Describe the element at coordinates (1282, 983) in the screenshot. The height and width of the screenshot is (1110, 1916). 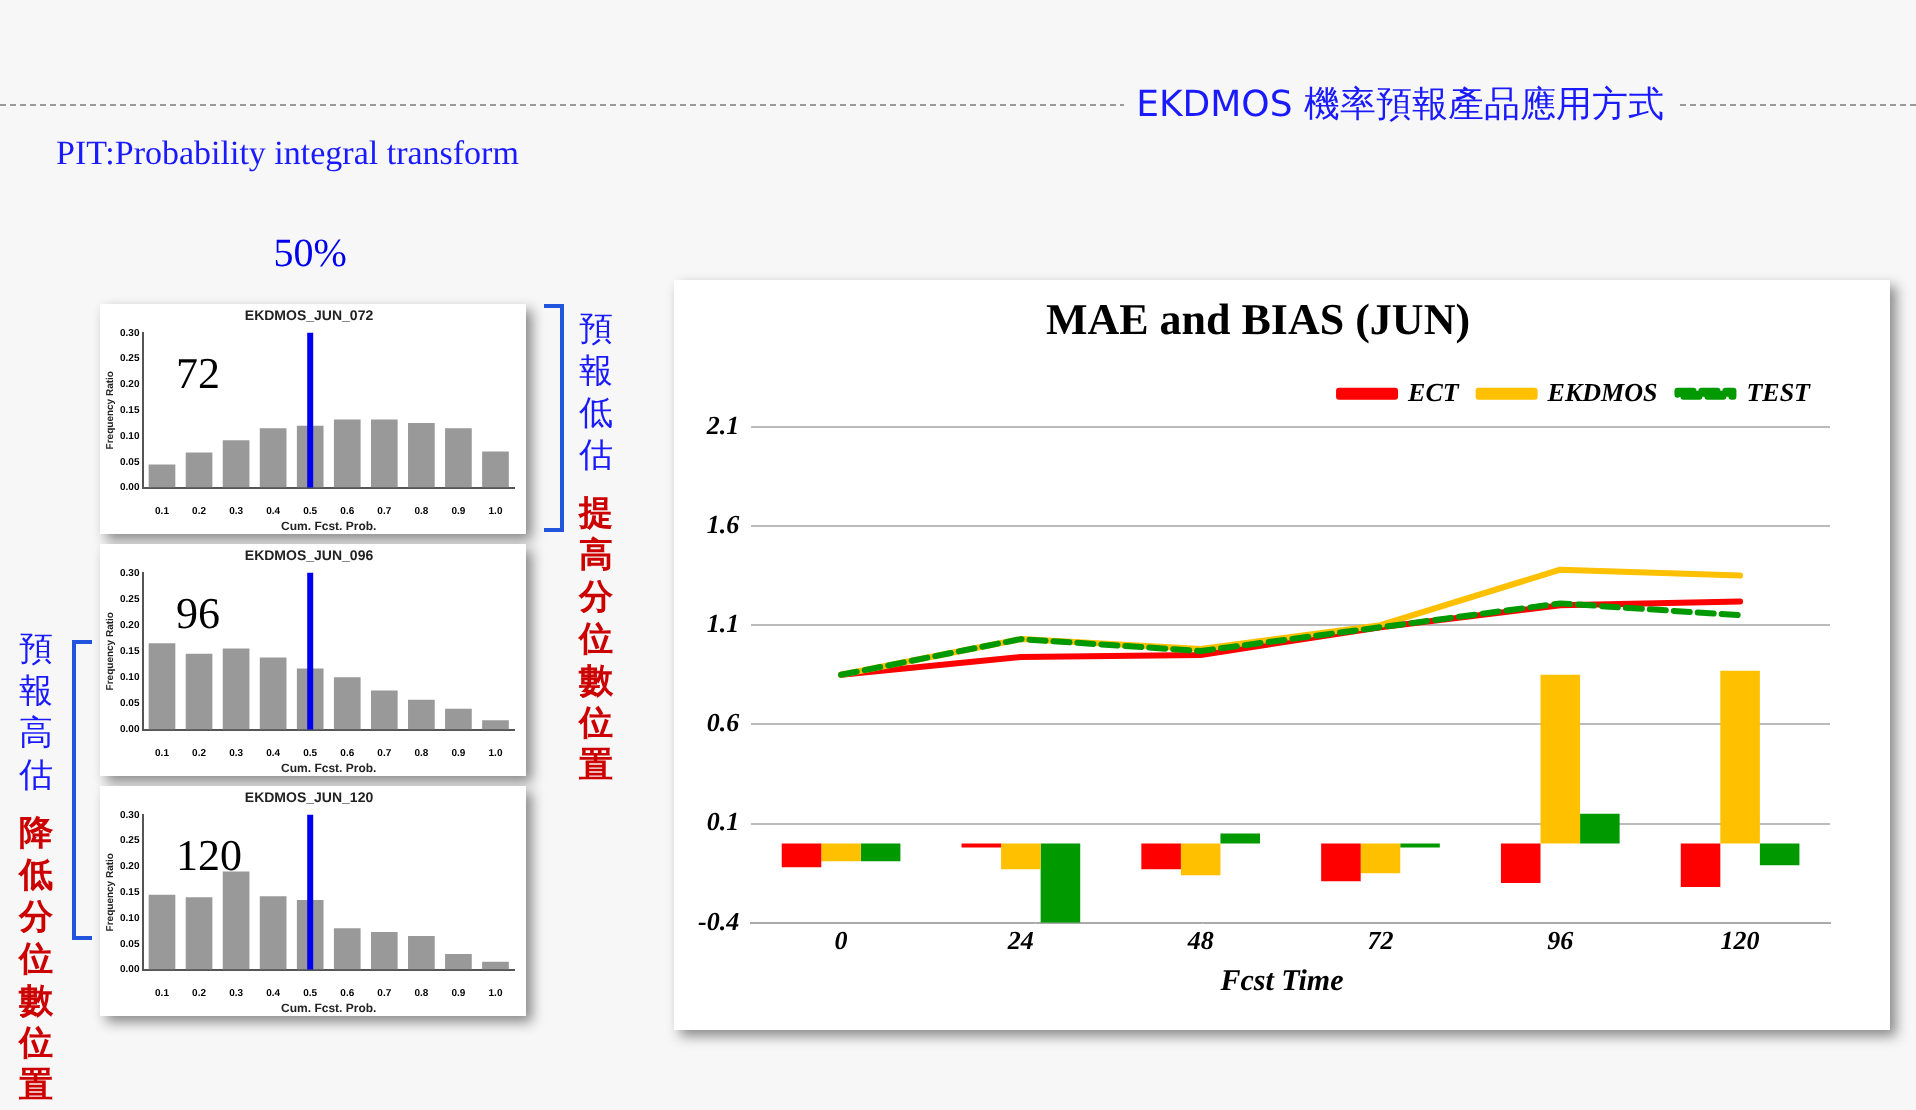
I see `x-axis-title: Fcst Time` at that location.